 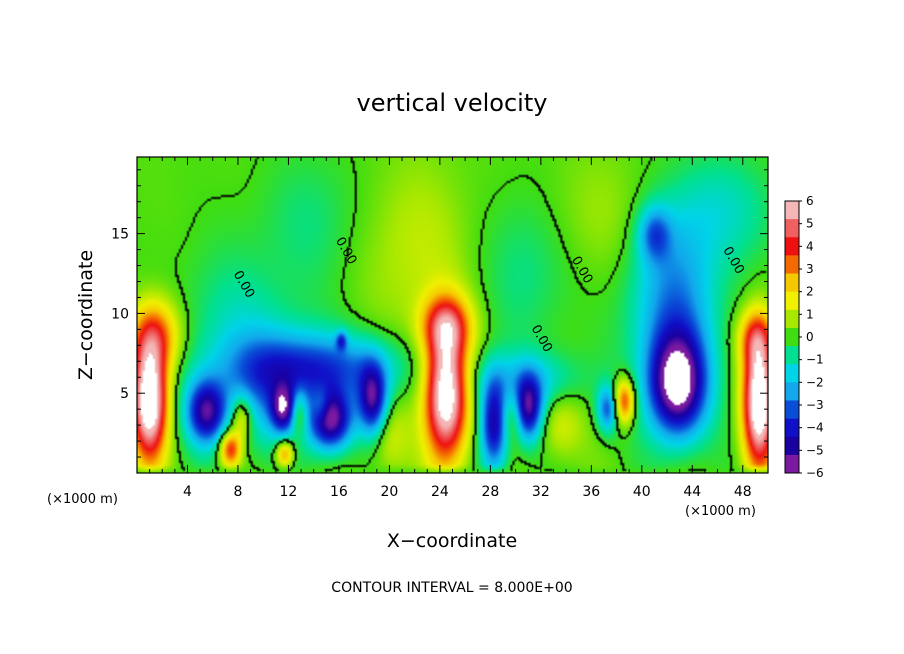 I want to click on x-tick-label: 48, so click(x=743, y=492).